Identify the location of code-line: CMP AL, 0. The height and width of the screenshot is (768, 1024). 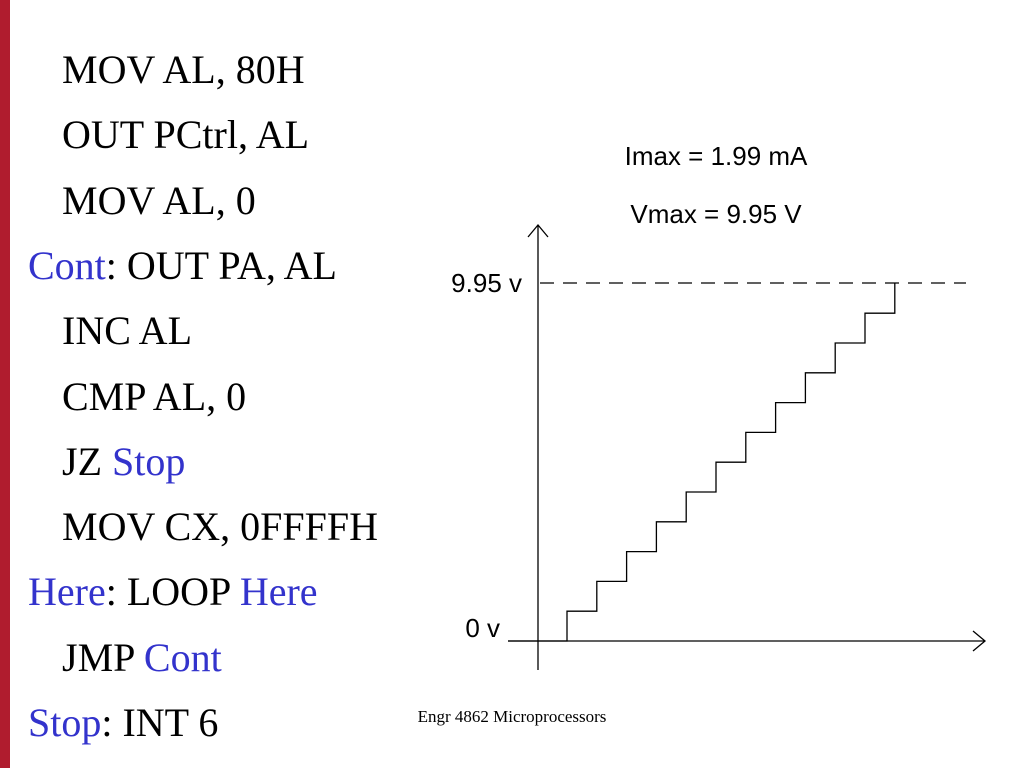
(154, 396).